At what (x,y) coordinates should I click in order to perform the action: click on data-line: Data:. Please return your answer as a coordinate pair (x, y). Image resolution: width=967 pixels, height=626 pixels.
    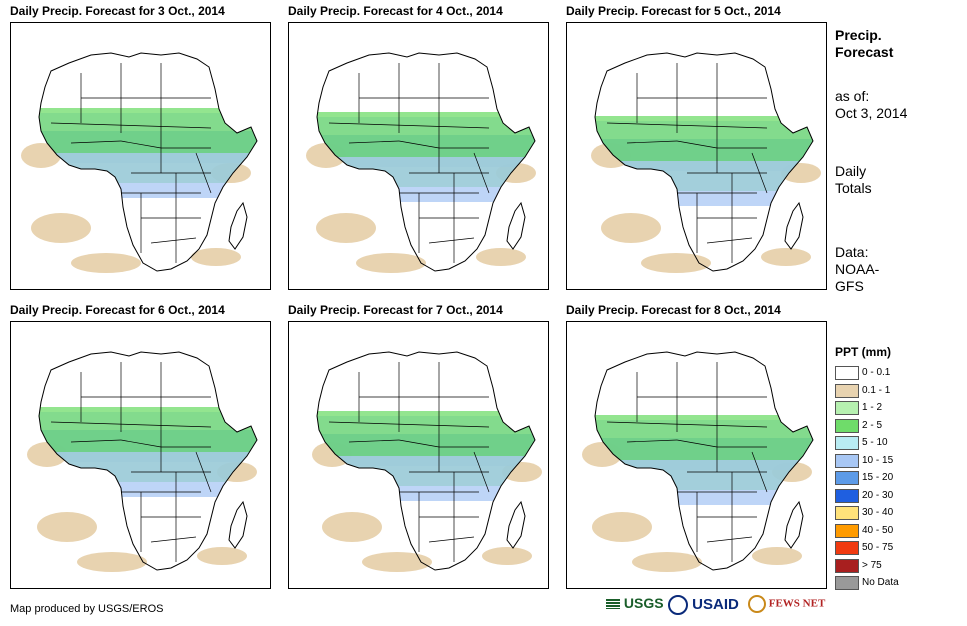
    Looking at the image, I should click on (852, 252).